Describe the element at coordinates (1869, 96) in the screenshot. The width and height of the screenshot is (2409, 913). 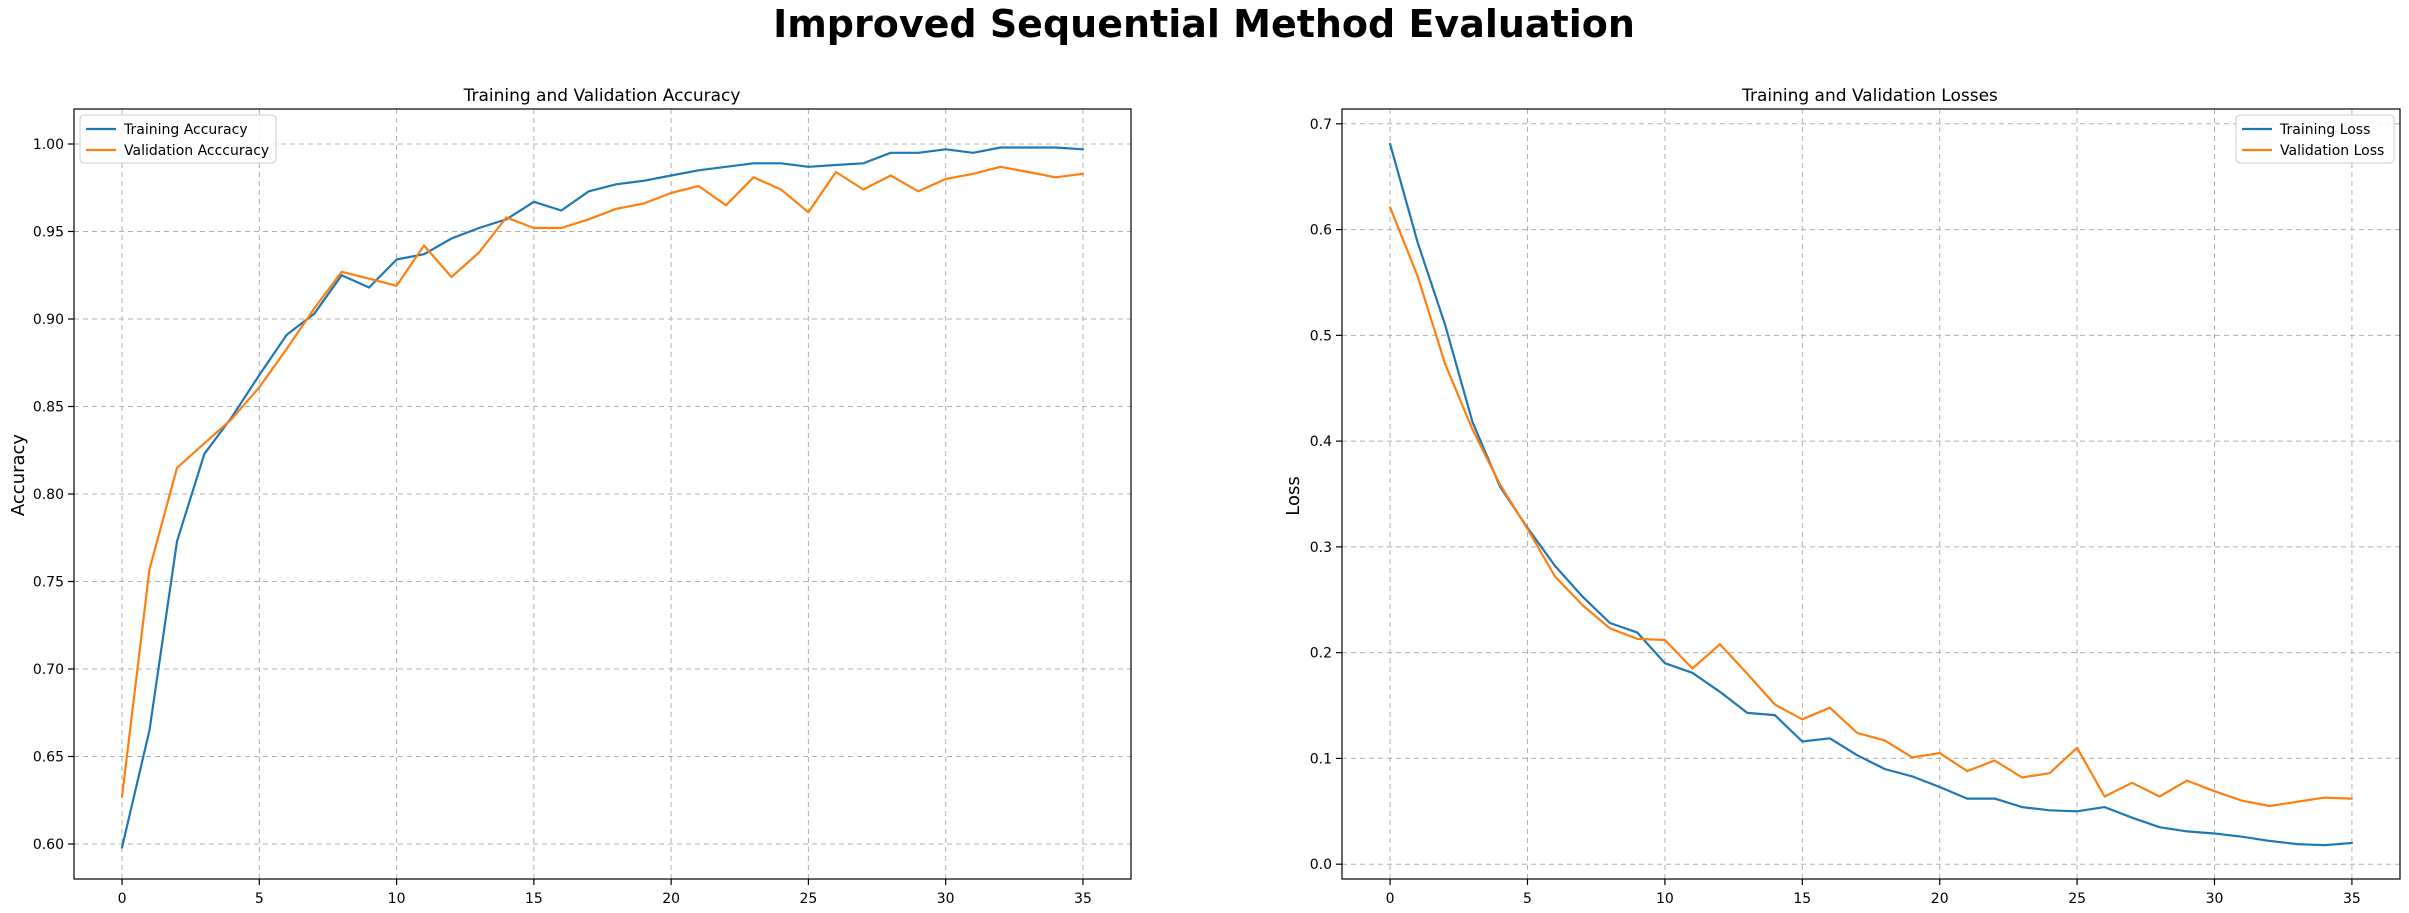
I see `loss-chart-title: Training and Validation Losses` at that location.